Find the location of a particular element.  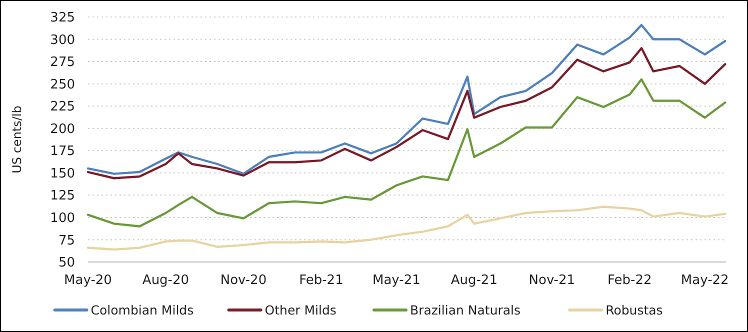

x-tick-label: May-22 is located at coordinates (704, 280).